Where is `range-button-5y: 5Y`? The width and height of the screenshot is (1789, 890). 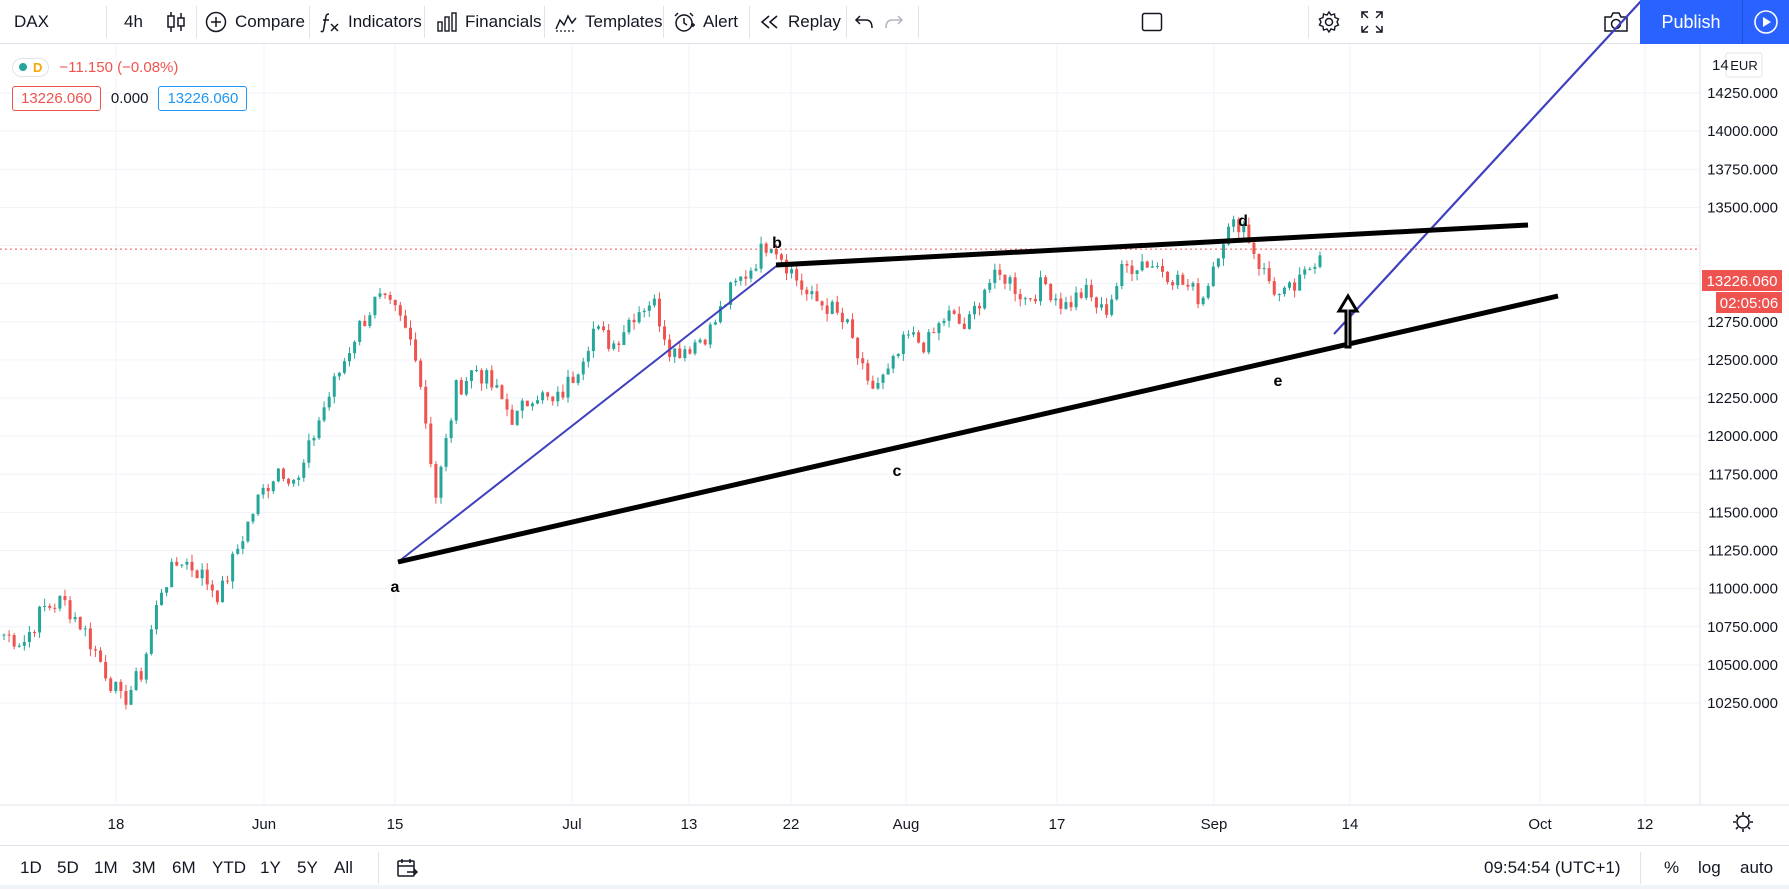
range-button-5y: 5Y is located at coordinates (307, 868).